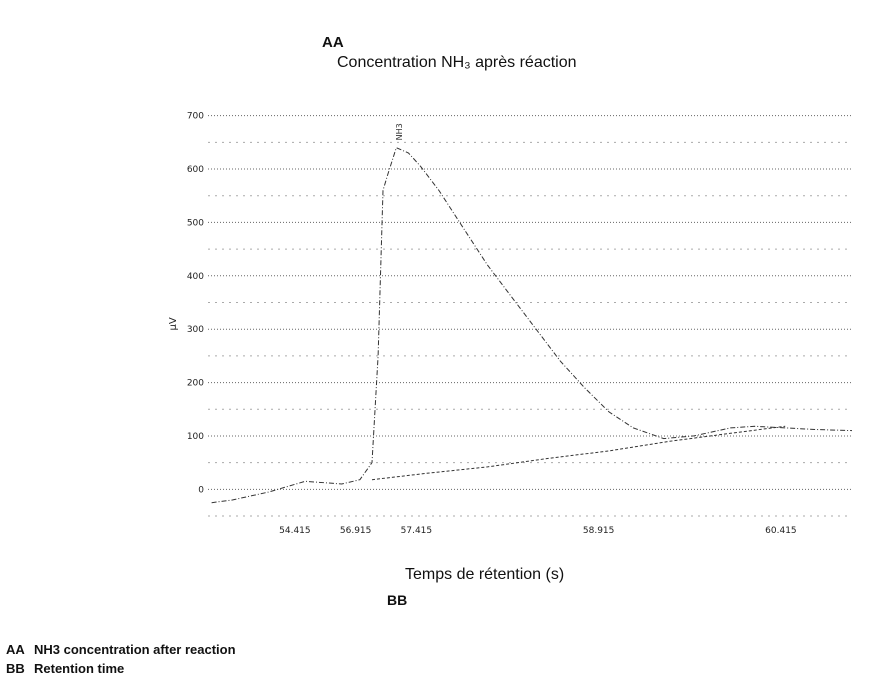  I want to click on y-axis-label: µV, so click(173, 323).